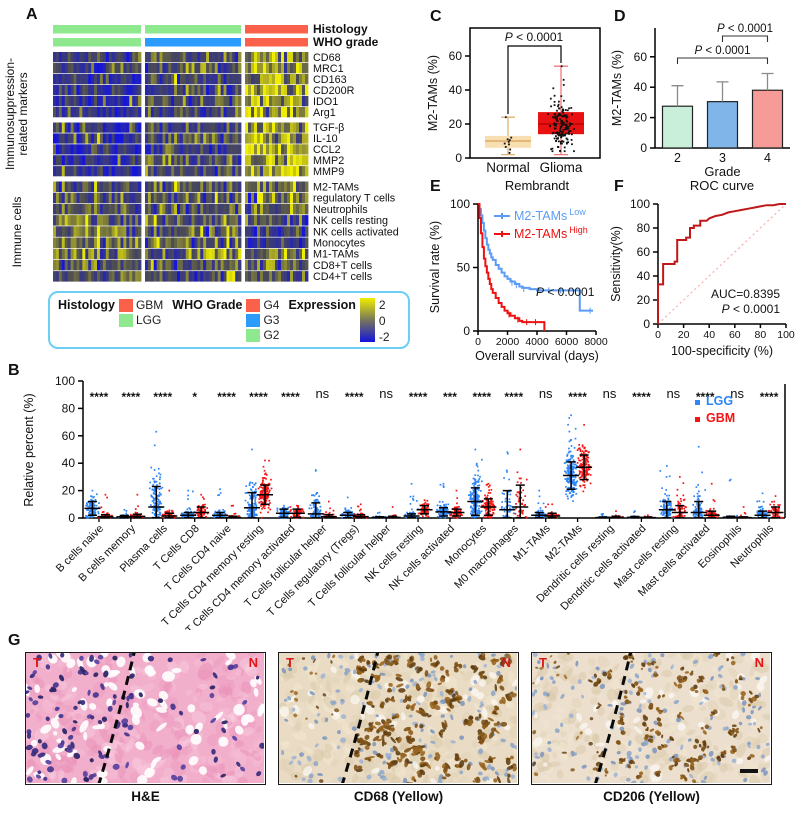 Image resolution: width=800 pixels, height=815 pixels. I want to click on survival-curve-panel, so click(517, 270).